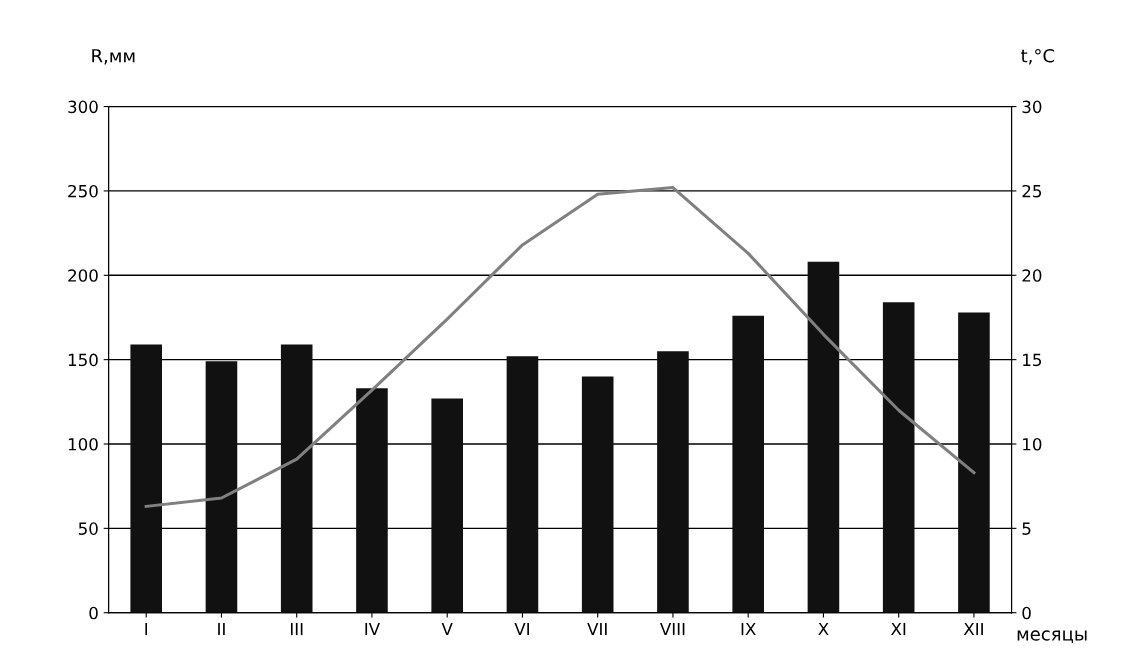 This screenshot has height=666, width=1143. What do you see at coordinates (973, 629) in the screenshot?
I see `x-tick-label: XII` at bounding box center [973, 629].